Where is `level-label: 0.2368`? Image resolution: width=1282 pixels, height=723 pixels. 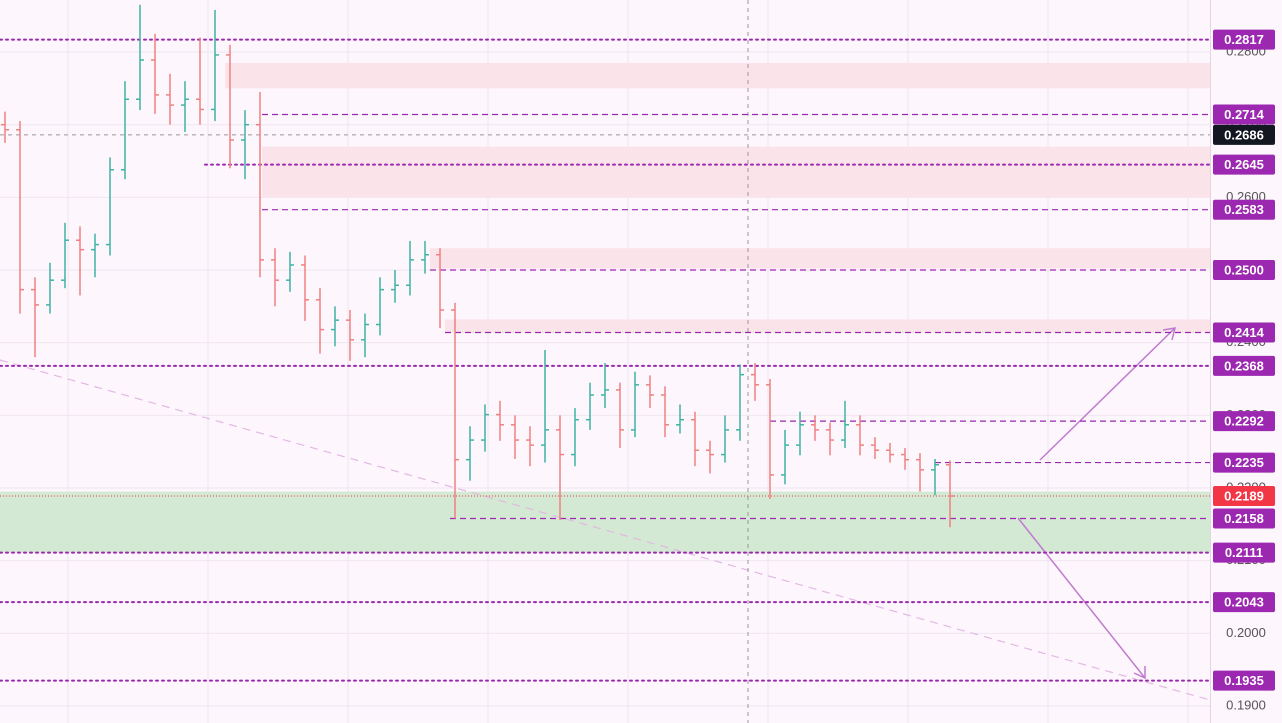
level-label: 0.2368 is located at coordinates (1244, 365).